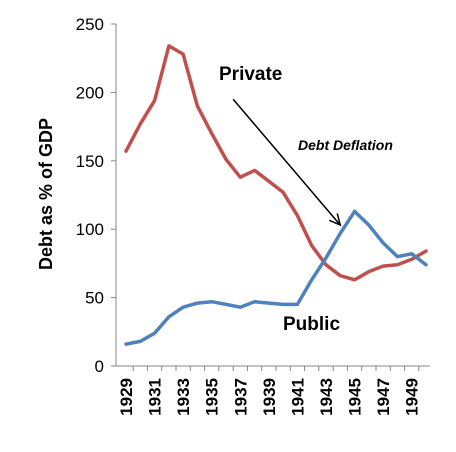 The height and width of the screenshot is (452, 456). I want to click on annotation-layer: Debt Deflation, so click(312, 162).